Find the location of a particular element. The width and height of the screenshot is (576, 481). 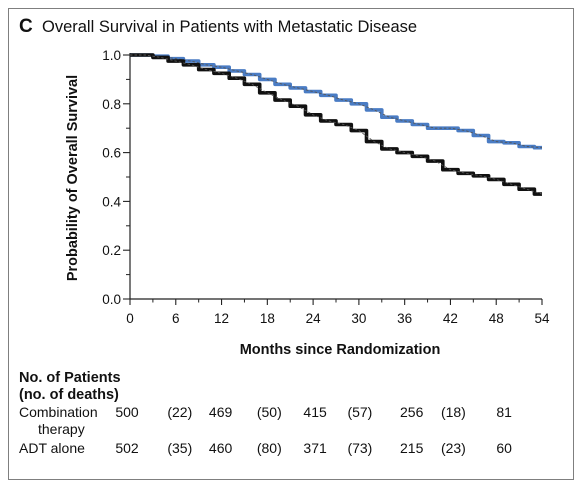

y-tick-label: 0.0 is located at coordinates (111, 299).